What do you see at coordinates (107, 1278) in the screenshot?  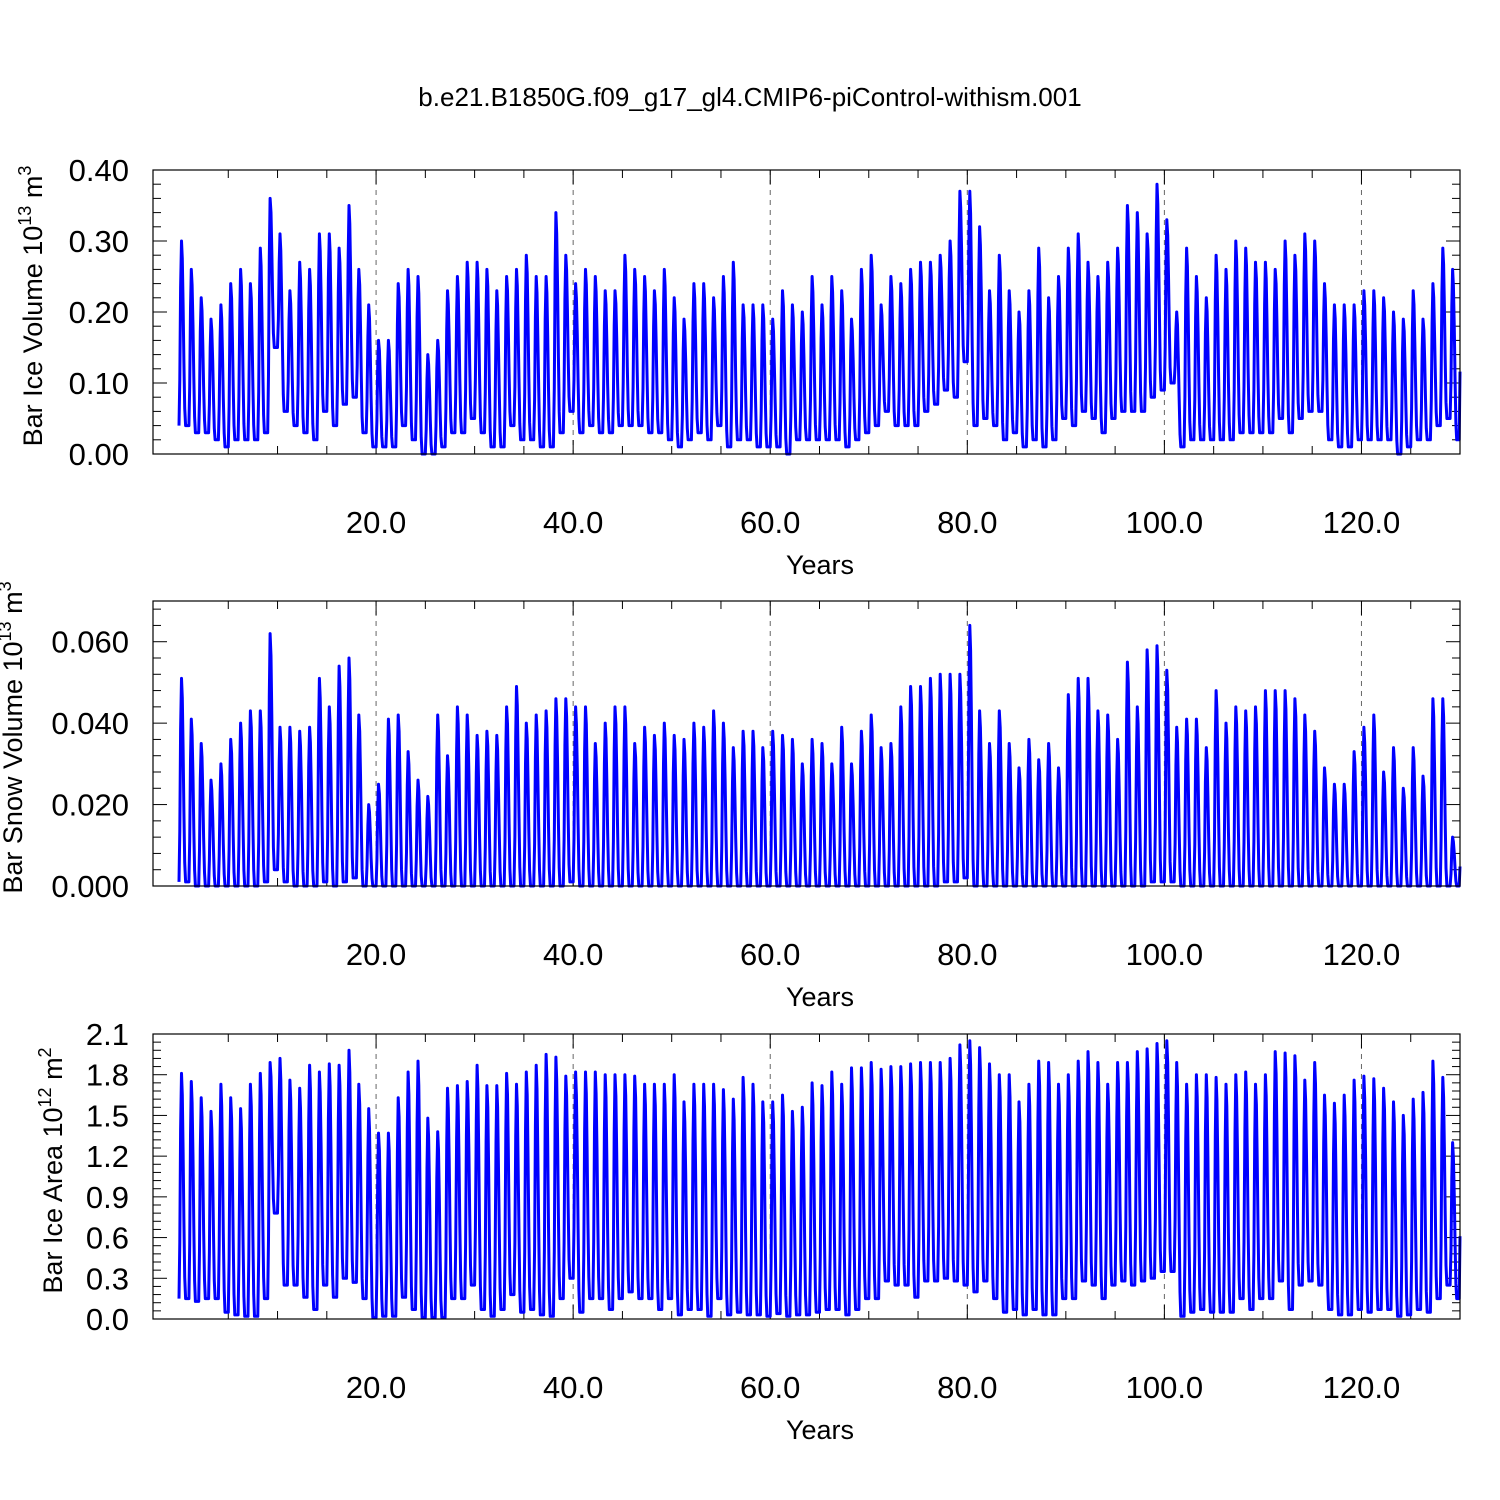 I see `y-tick-label: 0.3` at bounding box center [107, 1278].